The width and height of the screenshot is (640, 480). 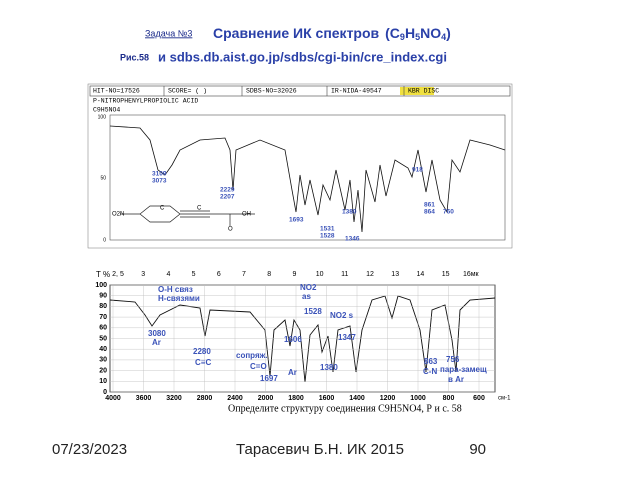 I want to click on annotation: 863, so click(x=431, y=361).